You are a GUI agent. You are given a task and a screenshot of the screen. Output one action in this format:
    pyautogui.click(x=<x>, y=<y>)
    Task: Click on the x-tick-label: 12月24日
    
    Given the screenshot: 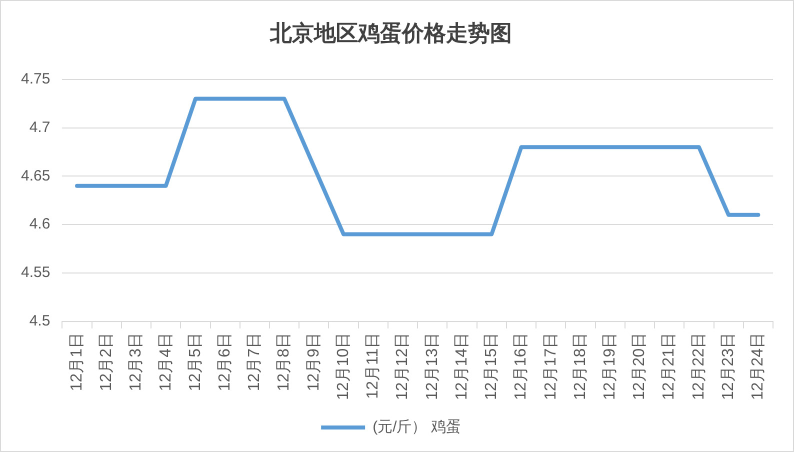 What is the action you would take?
    pyautogui.click(x=758, y=366)
    